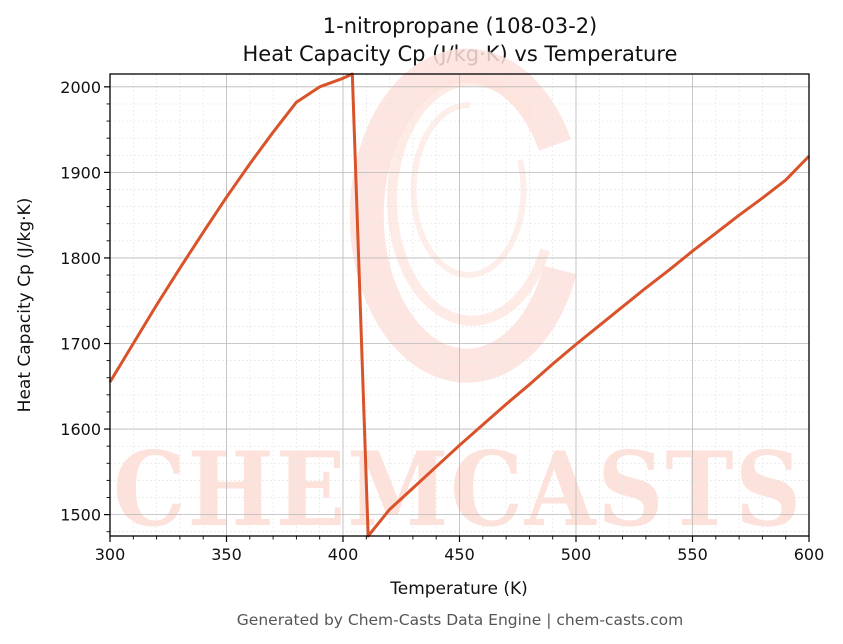 The image size is (843, 644). I want to click on y-axis: 1500 1600 1700 1800 1900 2000, so click(85, 305).